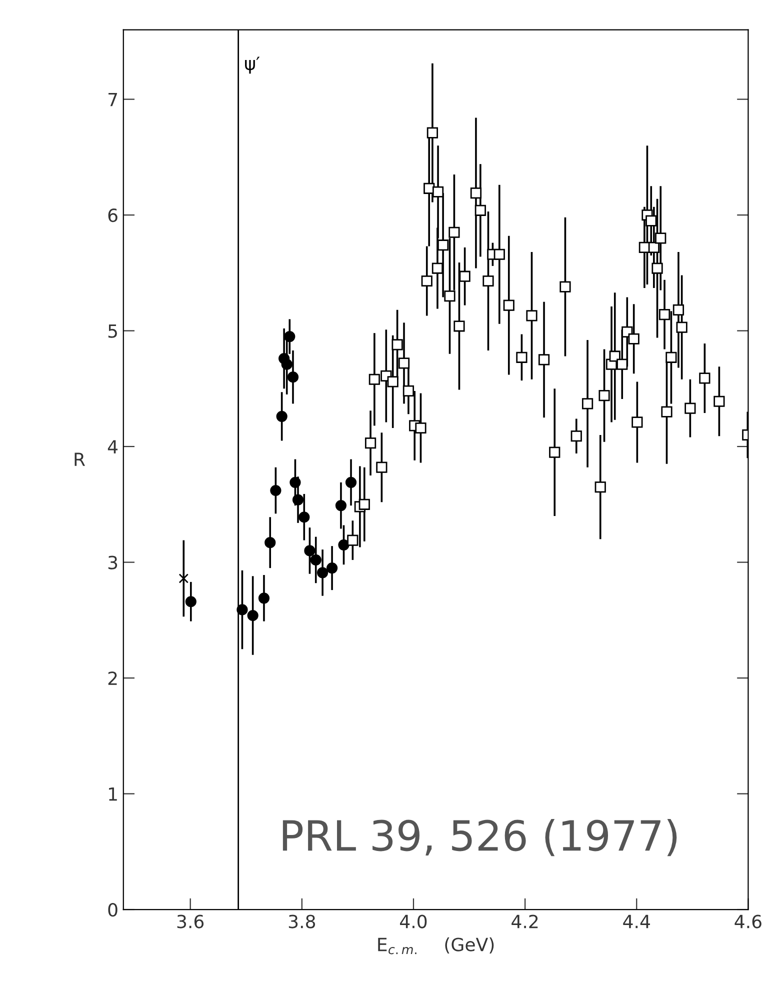 This screenshot has height=994, width=781. What do you see at coordinates (748, 921) in the screenshot?
I see `x-tick-label: 4.6` at bounding box center [748, 921].